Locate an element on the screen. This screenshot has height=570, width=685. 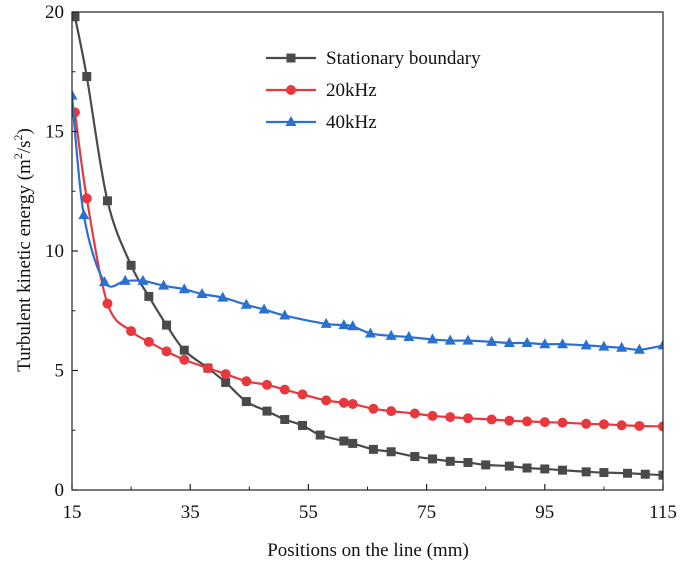
legend-label: 40kHz is located at coordinates (351, 122).